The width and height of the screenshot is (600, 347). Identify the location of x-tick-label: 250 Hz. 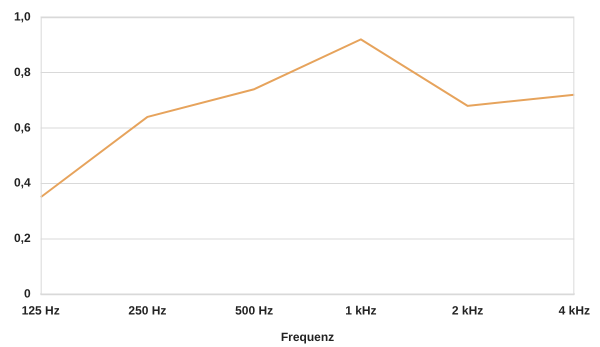
(147, 311).